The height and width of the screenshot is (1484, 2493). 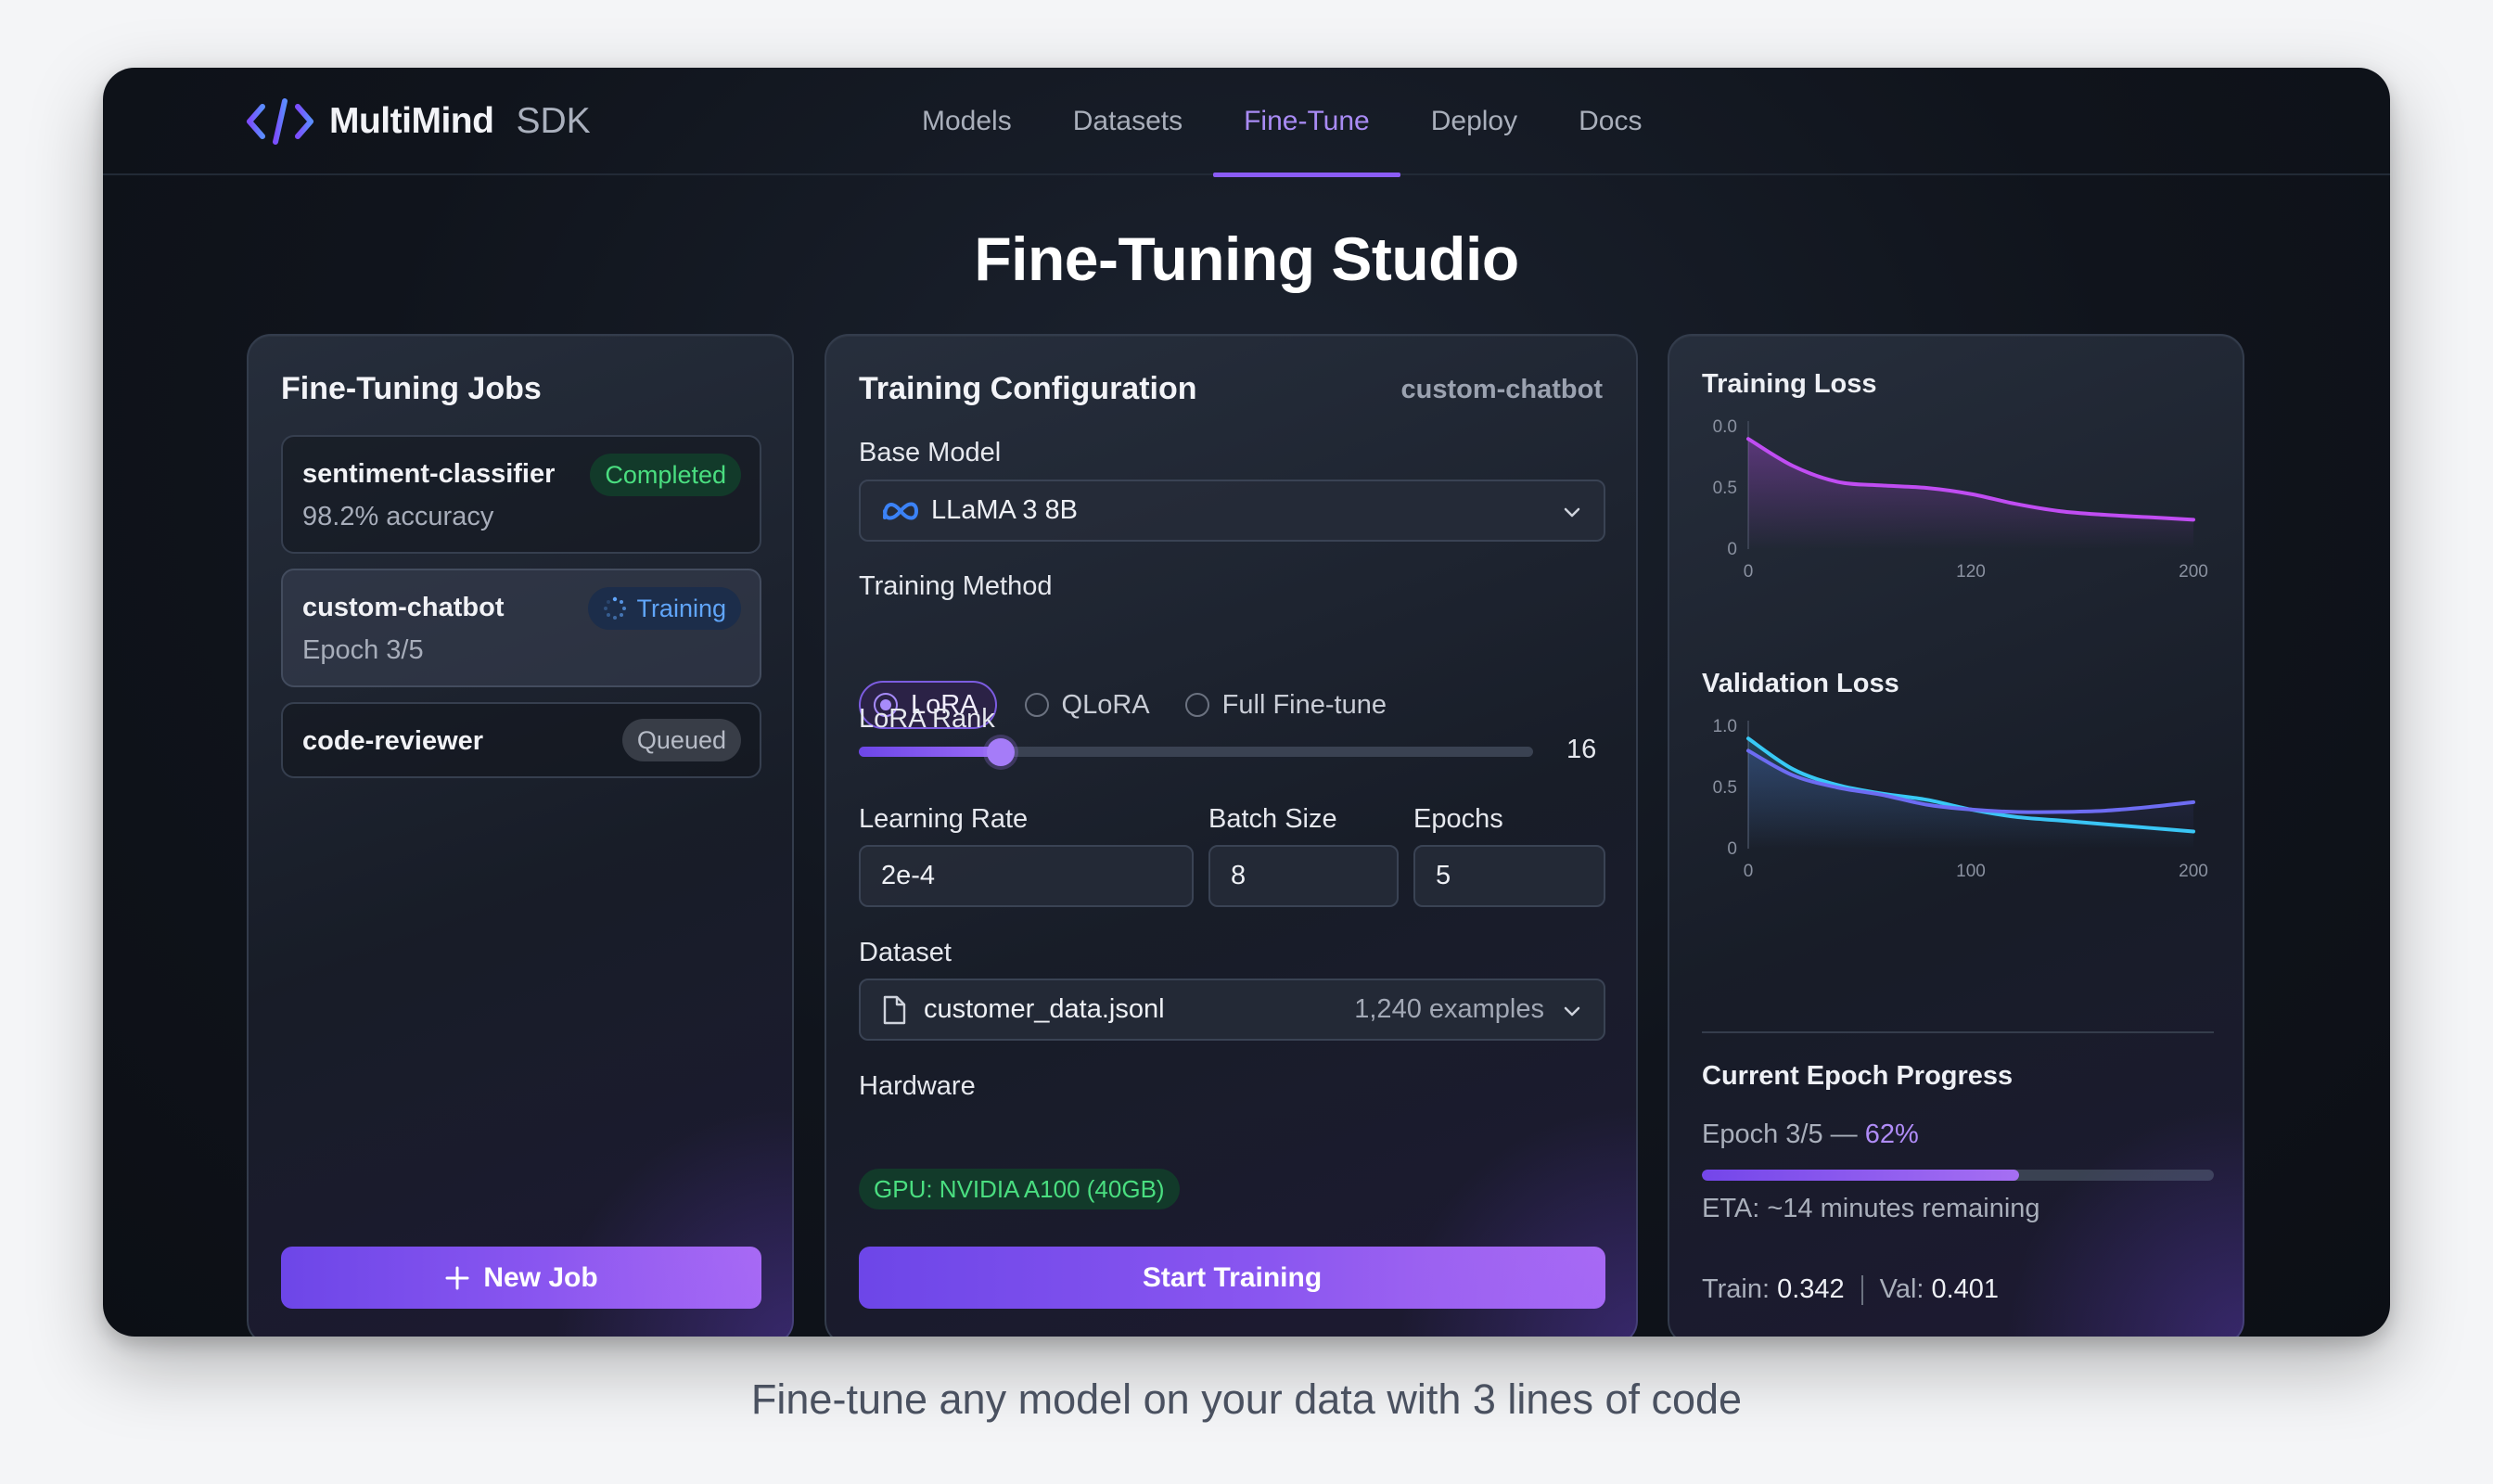 I want to click on new-job-button: New Job, so click(x=521, y=1278).